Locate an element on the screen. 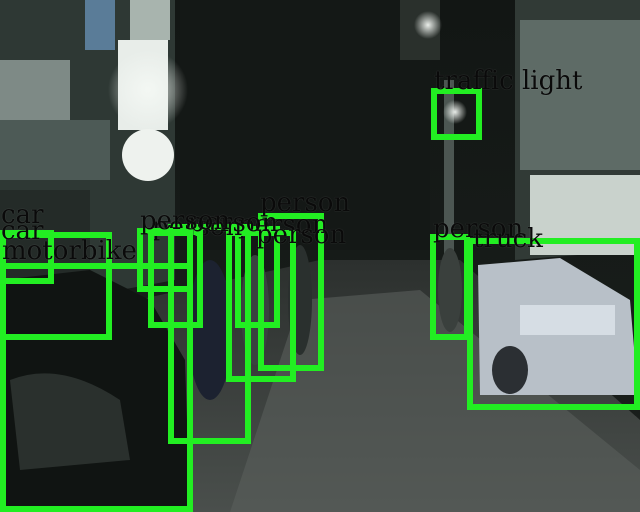 Image resolution: width=640 pixels, height=512 pixels. detection-box-truck is located at coordinates (553, 324).